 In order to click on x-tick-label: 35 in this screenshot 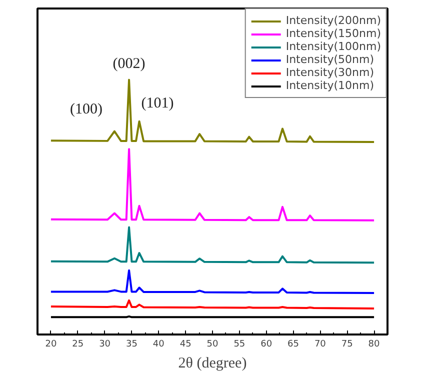, I will do `click(132, 345)`.